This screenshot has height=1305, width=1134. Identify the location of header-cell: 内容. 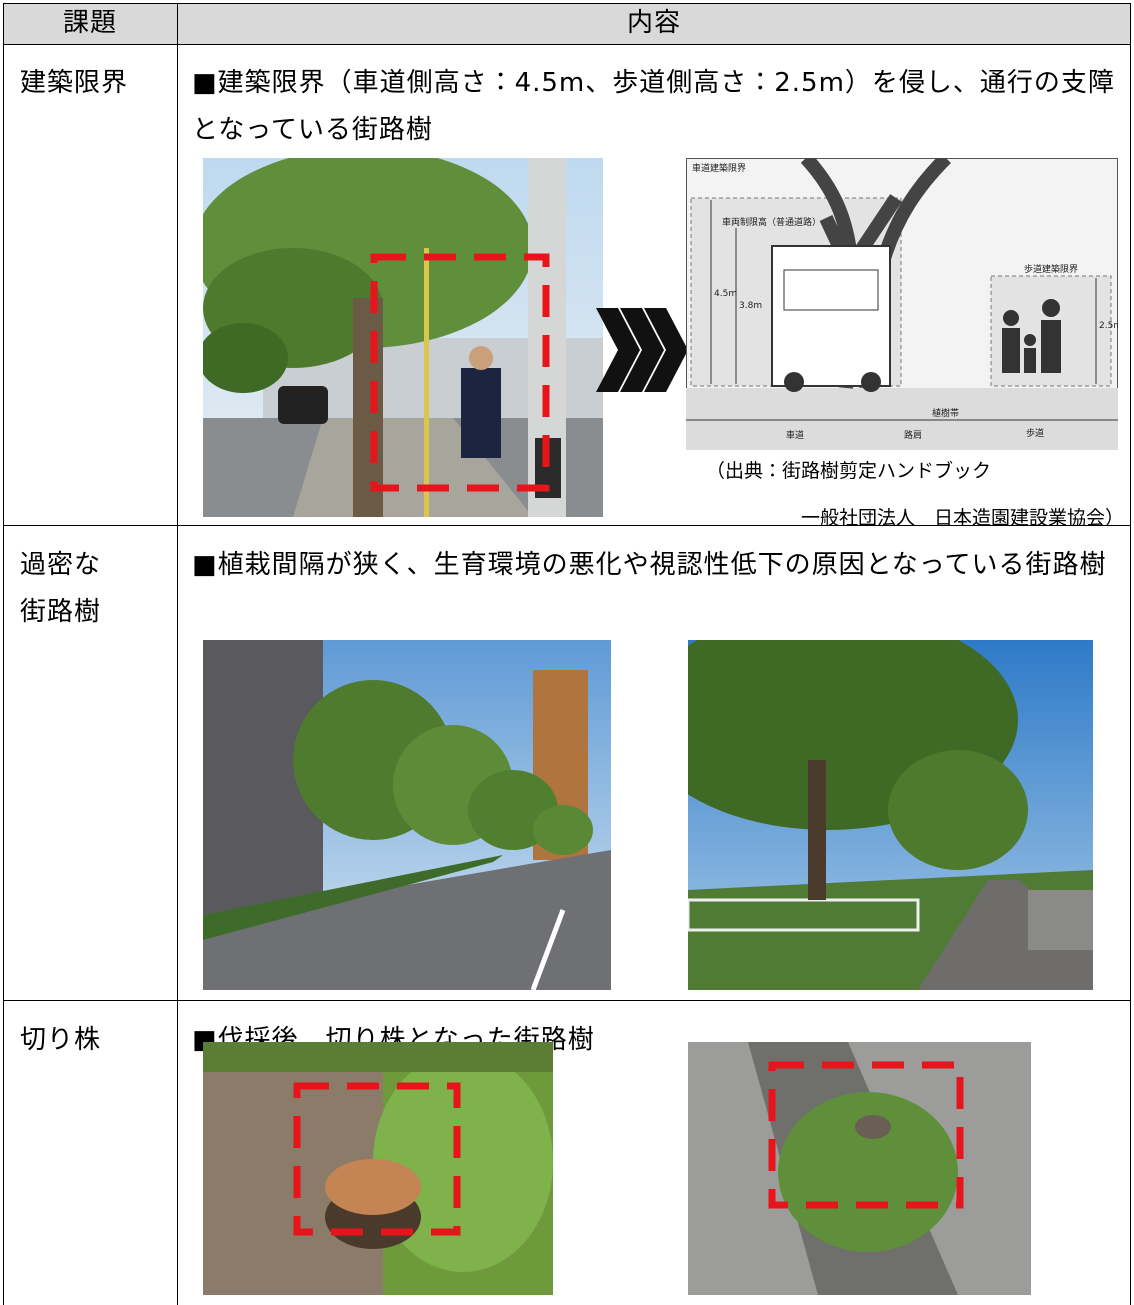
(653, 23).